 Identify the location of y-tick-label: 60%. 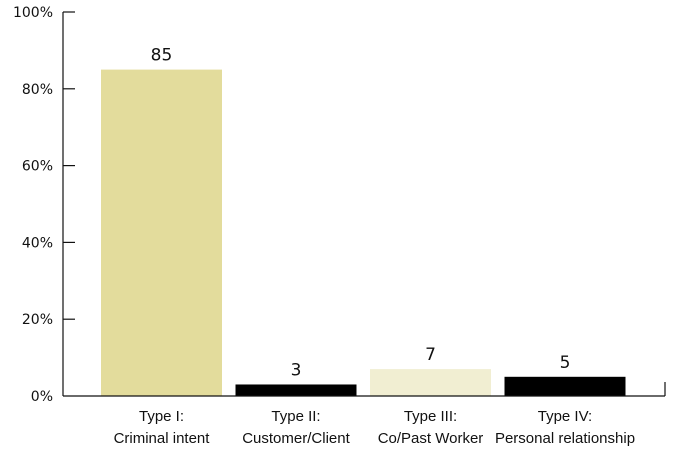
(37, 167).